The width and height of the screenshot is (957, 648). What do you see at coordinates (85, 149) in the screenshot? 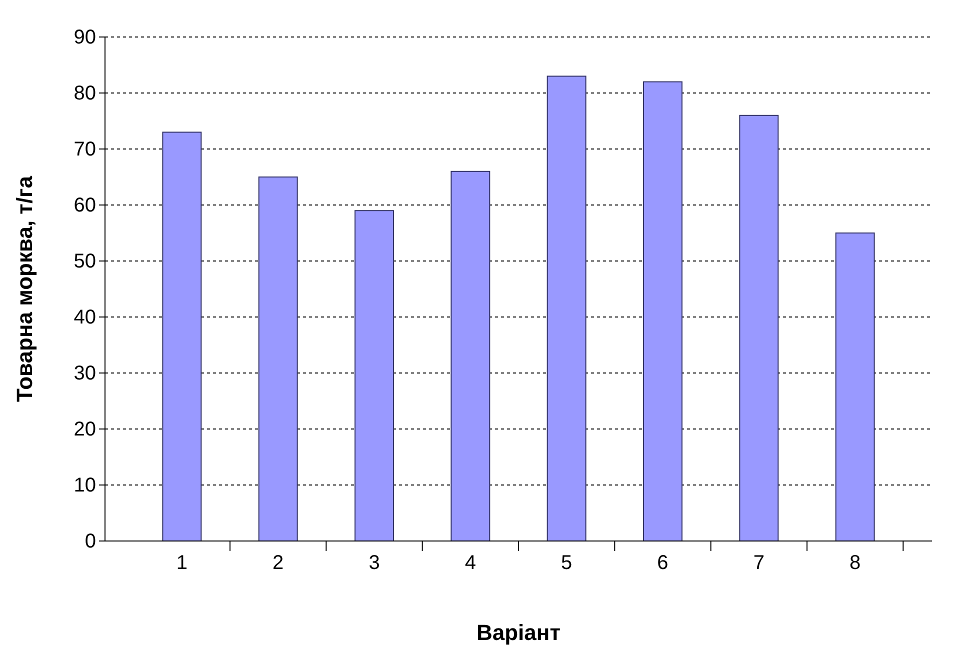
I see `y-tick-label: 70` at bounding box center [85, 149].